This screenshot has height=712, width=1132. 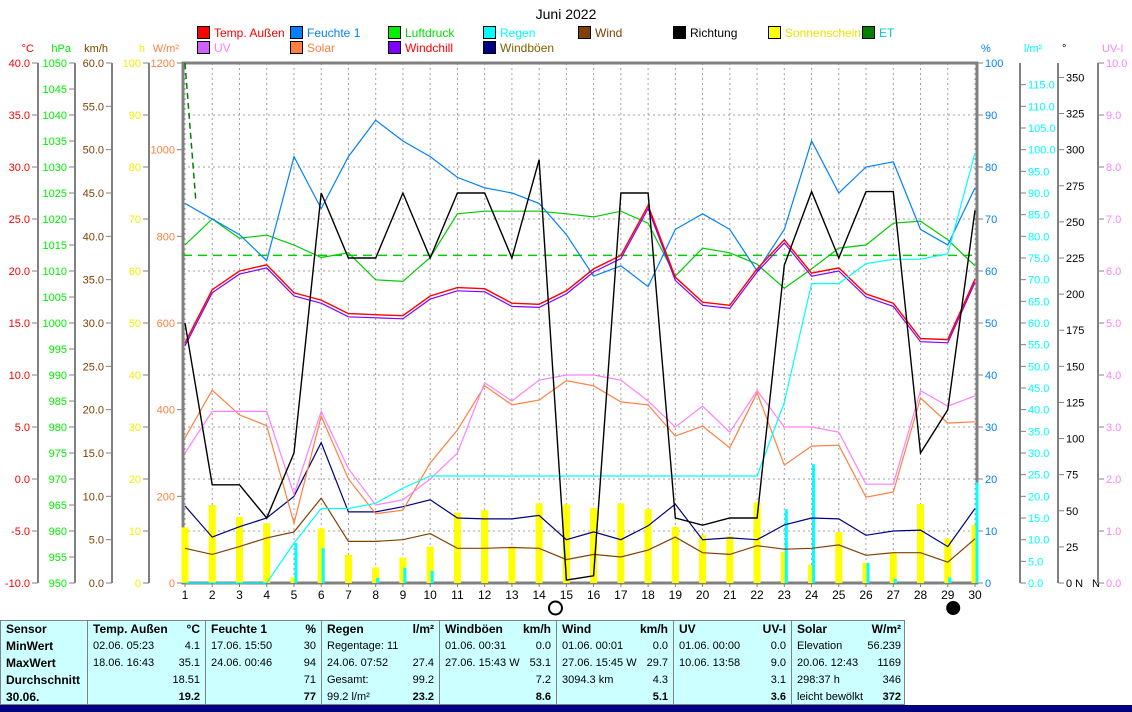 I want to click on series-luftdruck, so click(x=580, y=249).